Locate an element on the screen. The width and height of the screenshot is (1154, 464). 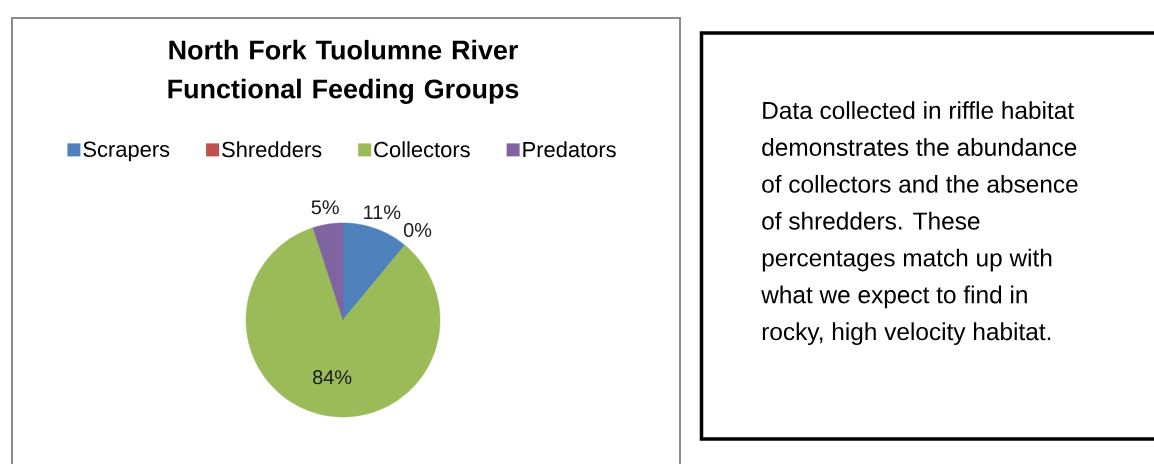
legend-label: Shredders is located at coordinates (272, 149).